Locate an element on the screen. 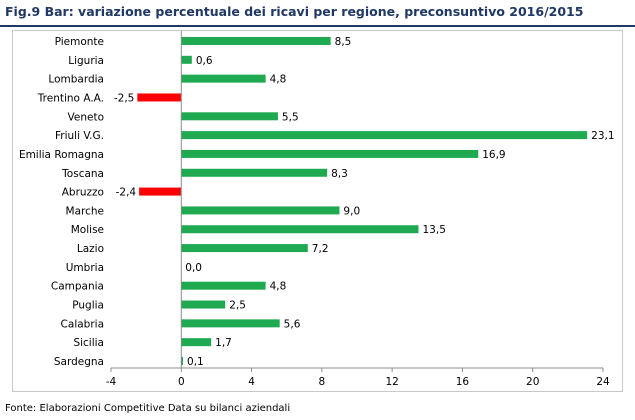 The width and height of the screenshot is (635, 420). x-tick-label: -4 is located at coordinates (111, 382).